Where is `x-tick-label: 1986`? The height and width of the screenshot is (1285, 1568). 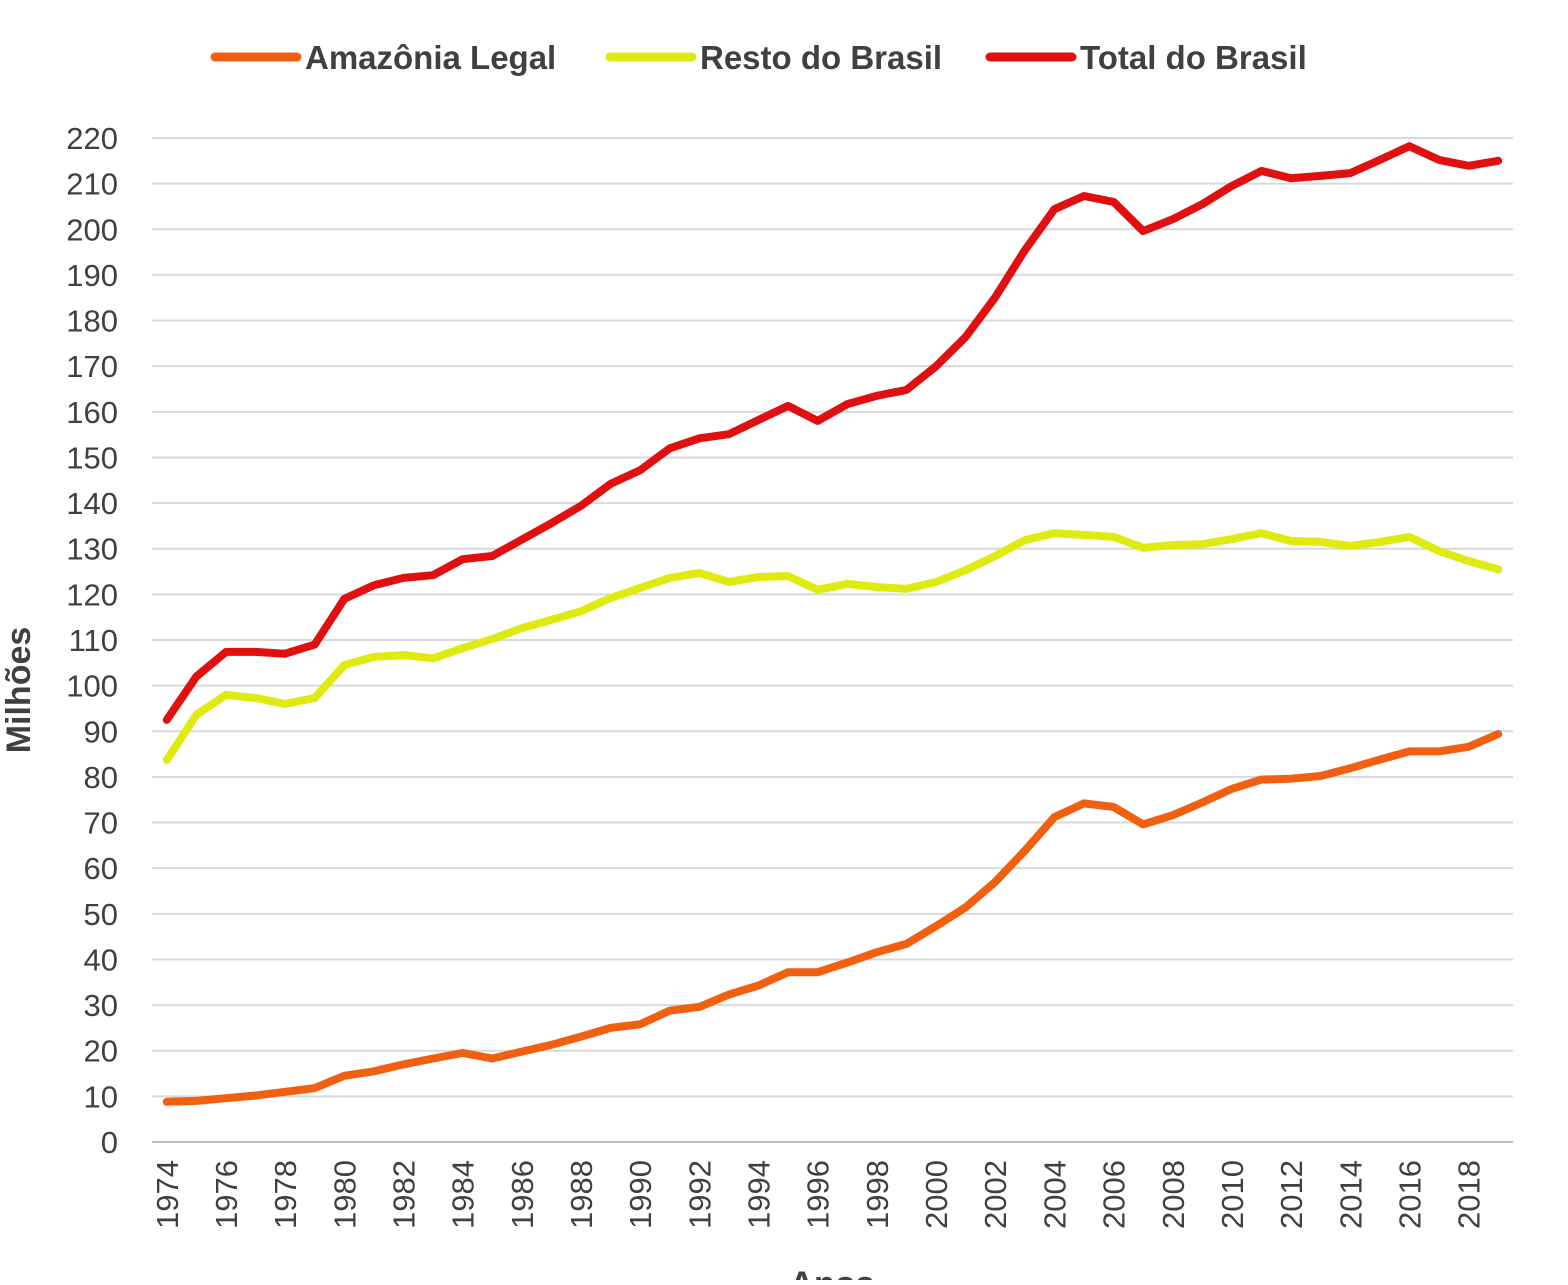 x-tick-label: 1986 is located at coordinates (522, 1194).